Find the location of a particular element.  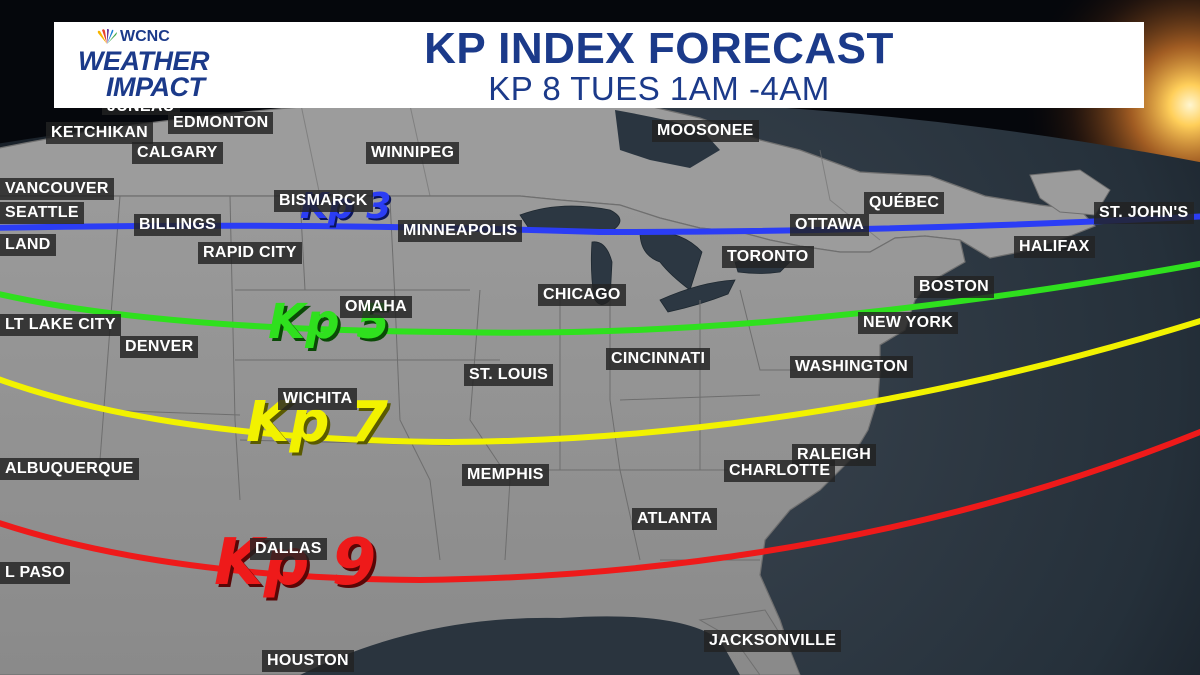

city-label-st-louis: ST. LOUIS is located at coordinates (509, 375).